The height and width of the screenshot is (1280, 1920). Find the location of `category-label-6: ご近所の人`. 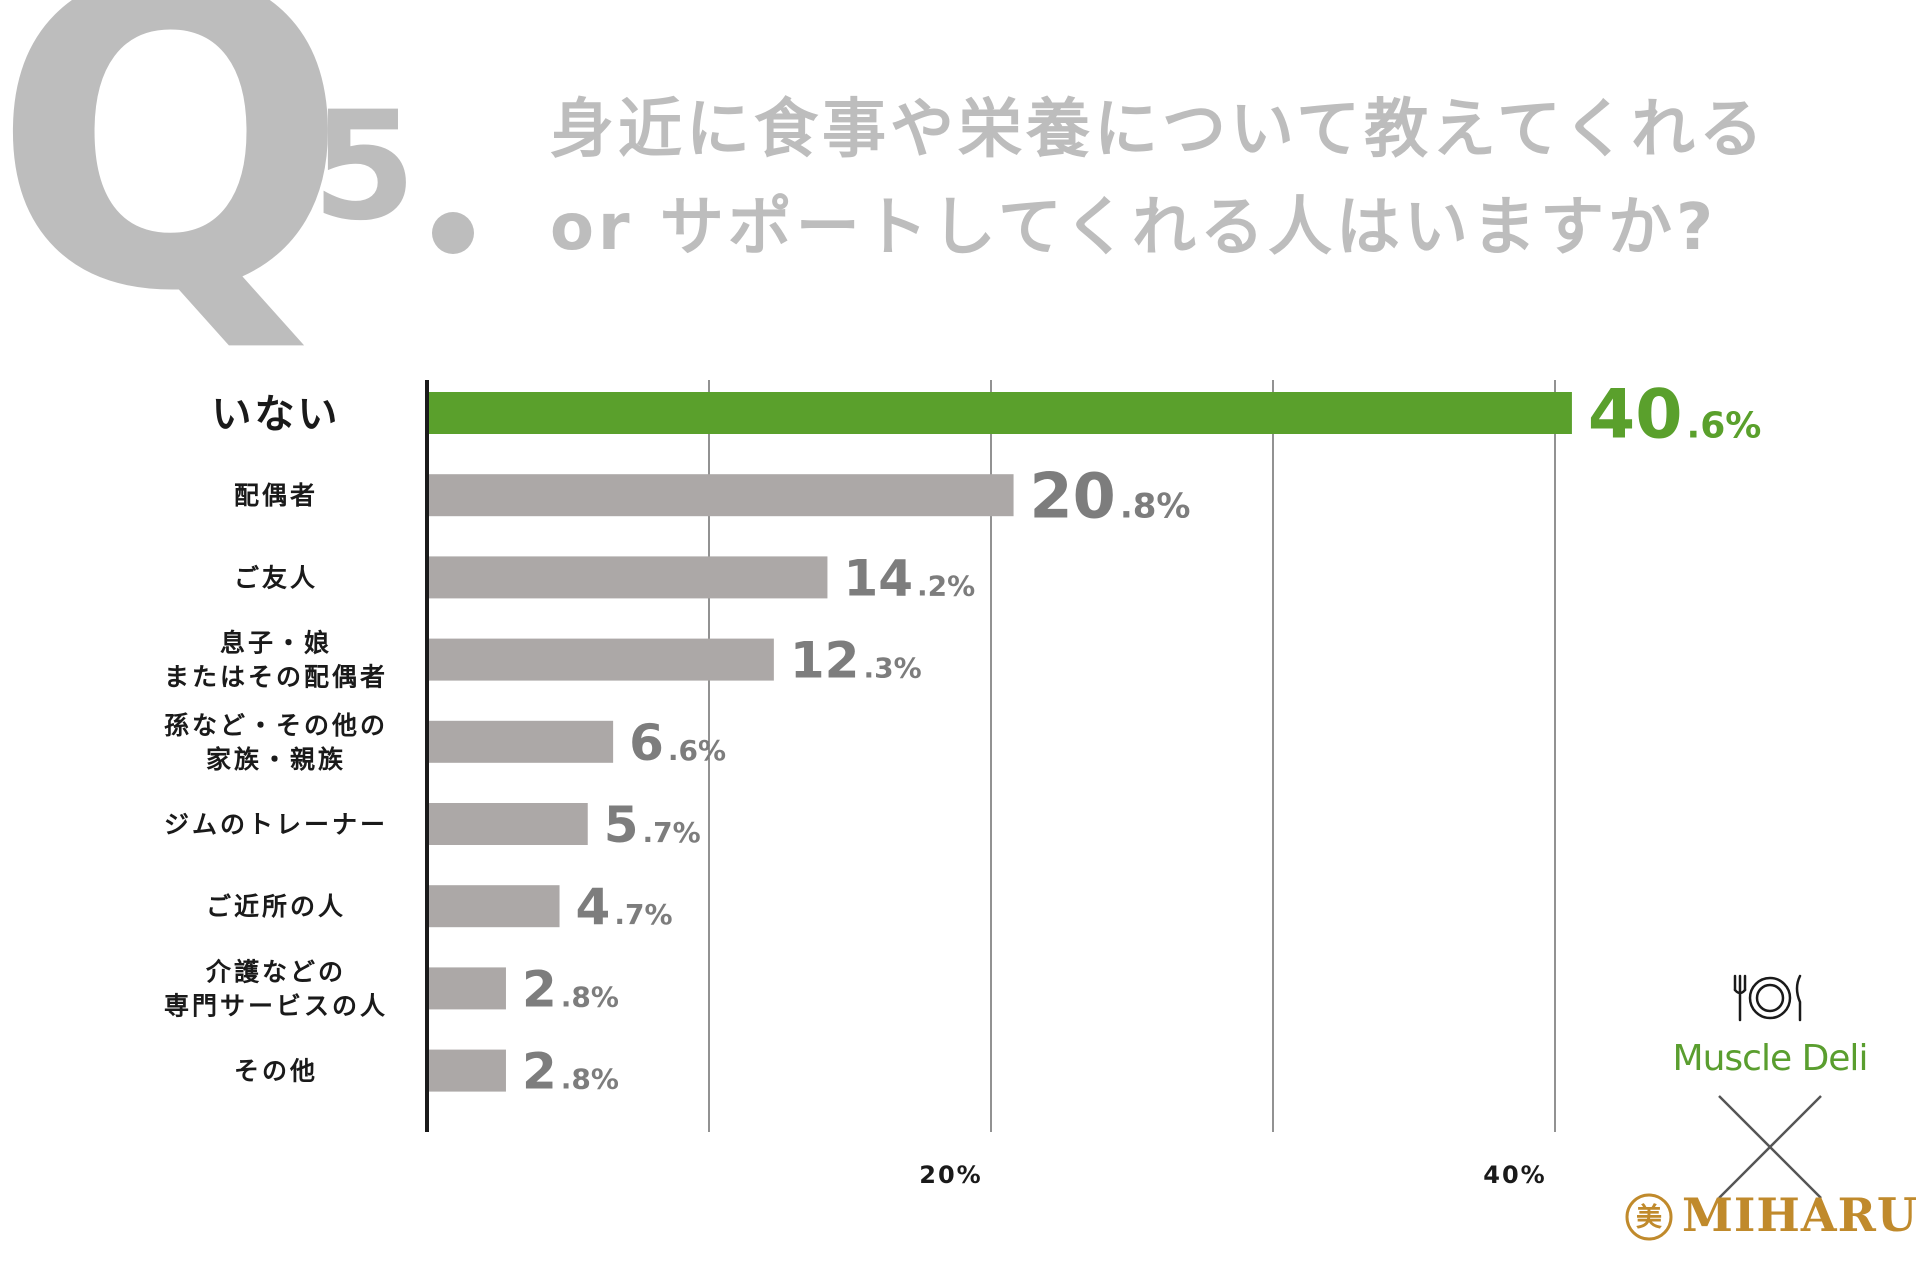

category-label-6: ご近所の人 is located at coordinates (276, 906).